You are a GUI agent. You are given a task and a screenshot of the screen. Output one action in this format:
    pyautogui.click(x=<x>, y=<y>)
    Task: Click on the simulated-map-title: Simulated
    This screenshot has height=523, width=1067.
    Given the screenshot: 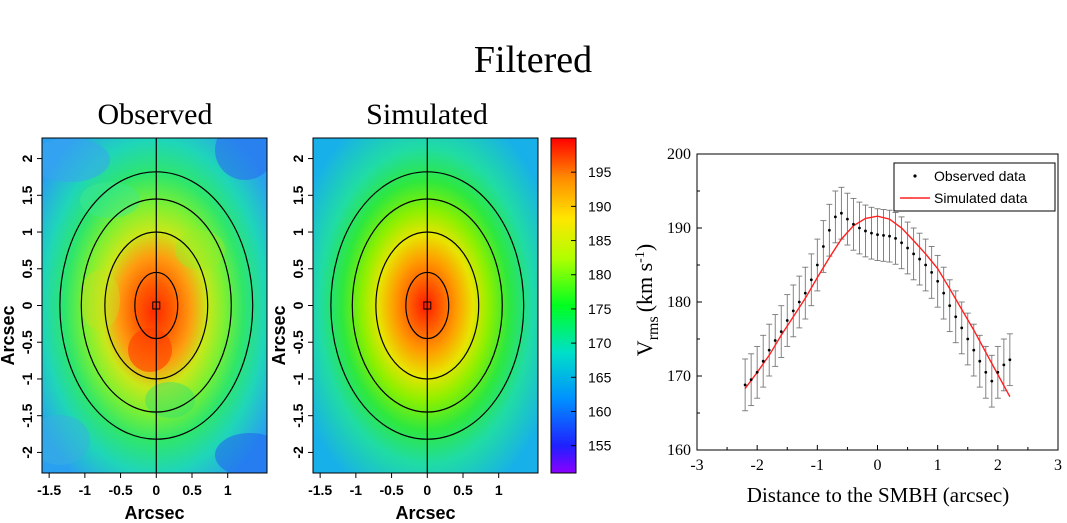 What is the action you would take?
    pyautogui.click(x=427, y=114)
    